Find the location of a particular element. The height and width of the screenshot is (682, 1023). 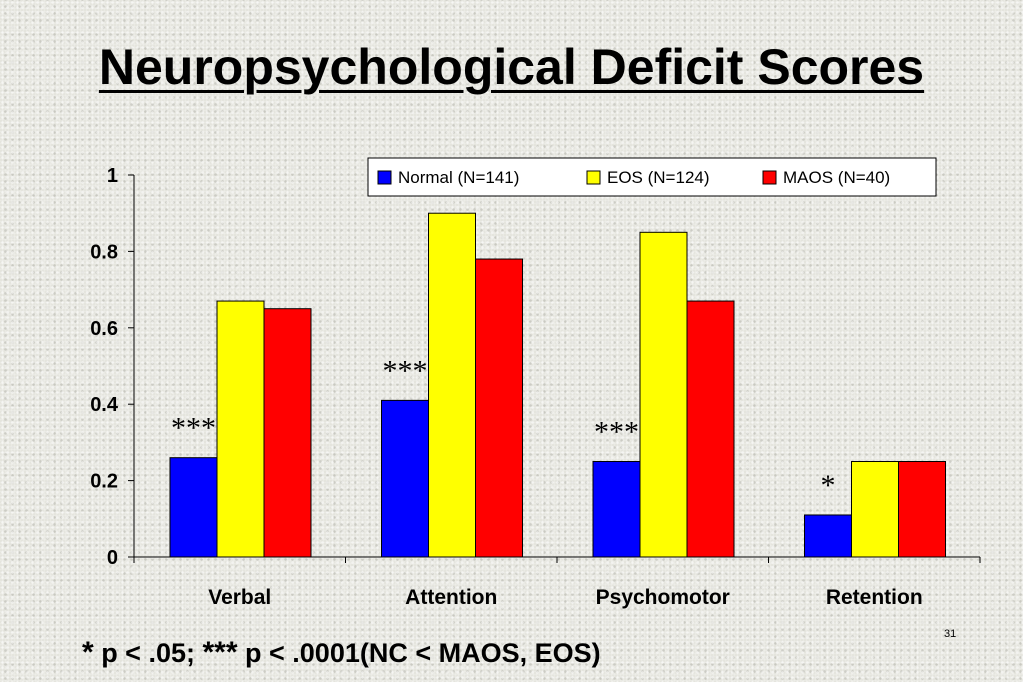

legend-box is located at coordinates (652, 177).